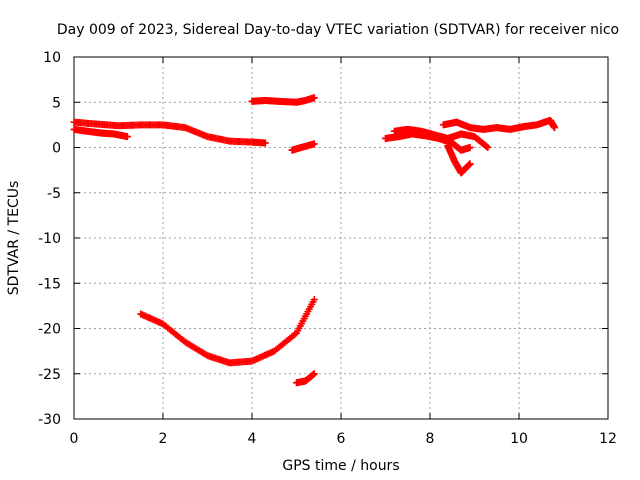 The width and height of the screenshot is (640, 480). I want to click on series-track-a-lower, so click(100, 133).